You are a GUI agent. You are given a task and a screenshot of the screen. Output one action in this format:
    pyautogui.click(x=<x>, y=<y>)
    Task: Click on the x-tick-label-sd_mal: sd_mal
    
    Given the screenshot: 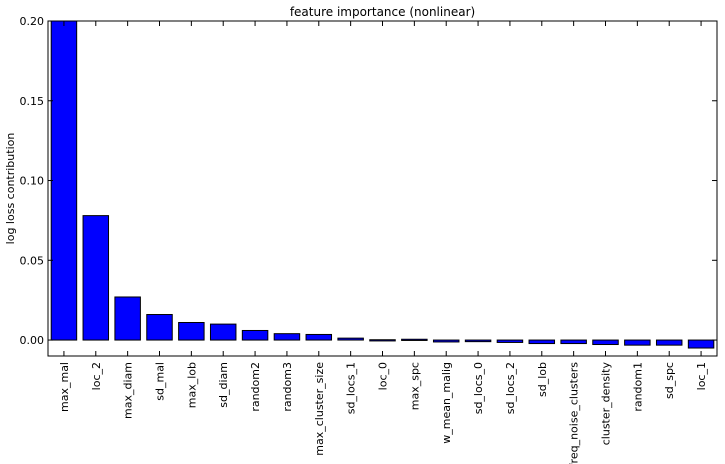 What is the action you would take?
    pyautogui.click(x=160, y=381)
    